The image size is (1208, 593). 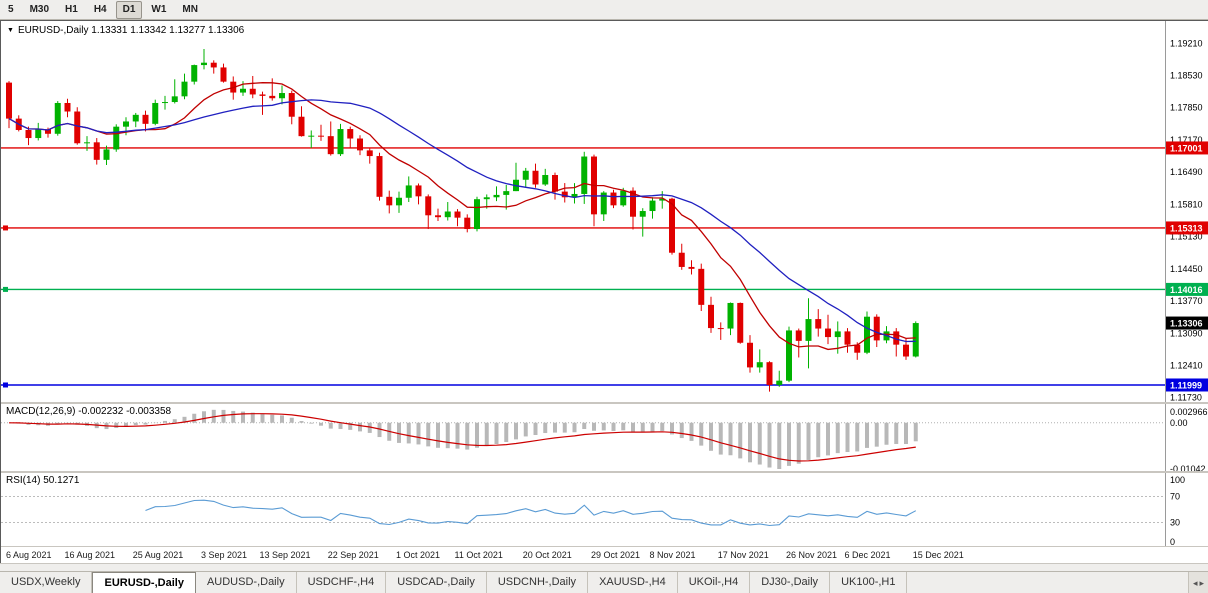 I want to click on tab-scroll-left-icon: ◂, so click(x=1195, y=582).